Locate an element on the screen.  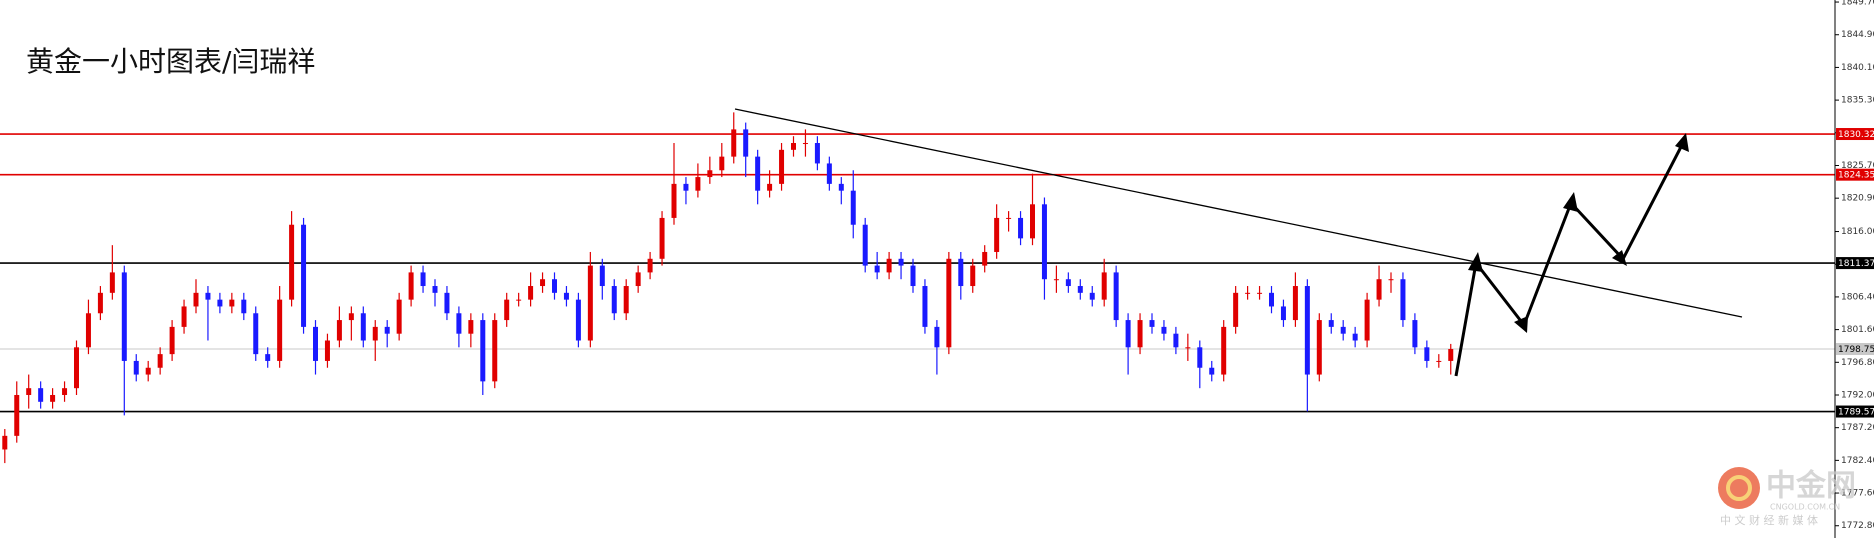
y-tick-label: 1825.70 is located at coordinates (1857, 166).